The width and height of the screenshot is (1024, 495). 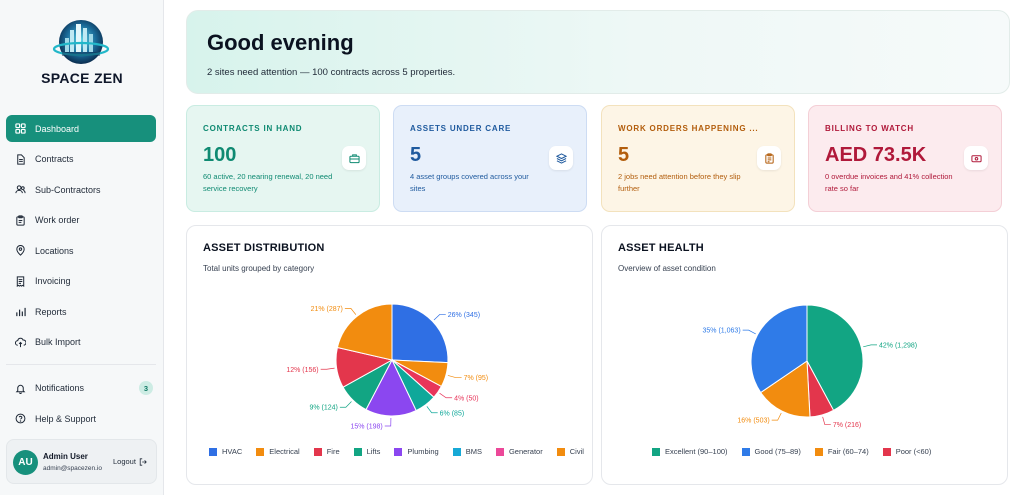 I want to click on legend-item: BMS, so click(x=467, y=451).